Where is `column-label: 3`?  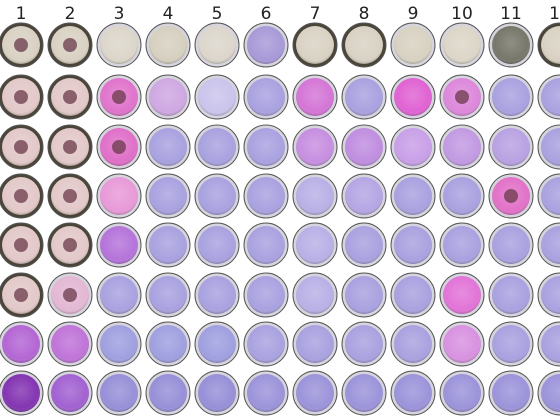
column-label: 3 is located at coordinates (119, 14).